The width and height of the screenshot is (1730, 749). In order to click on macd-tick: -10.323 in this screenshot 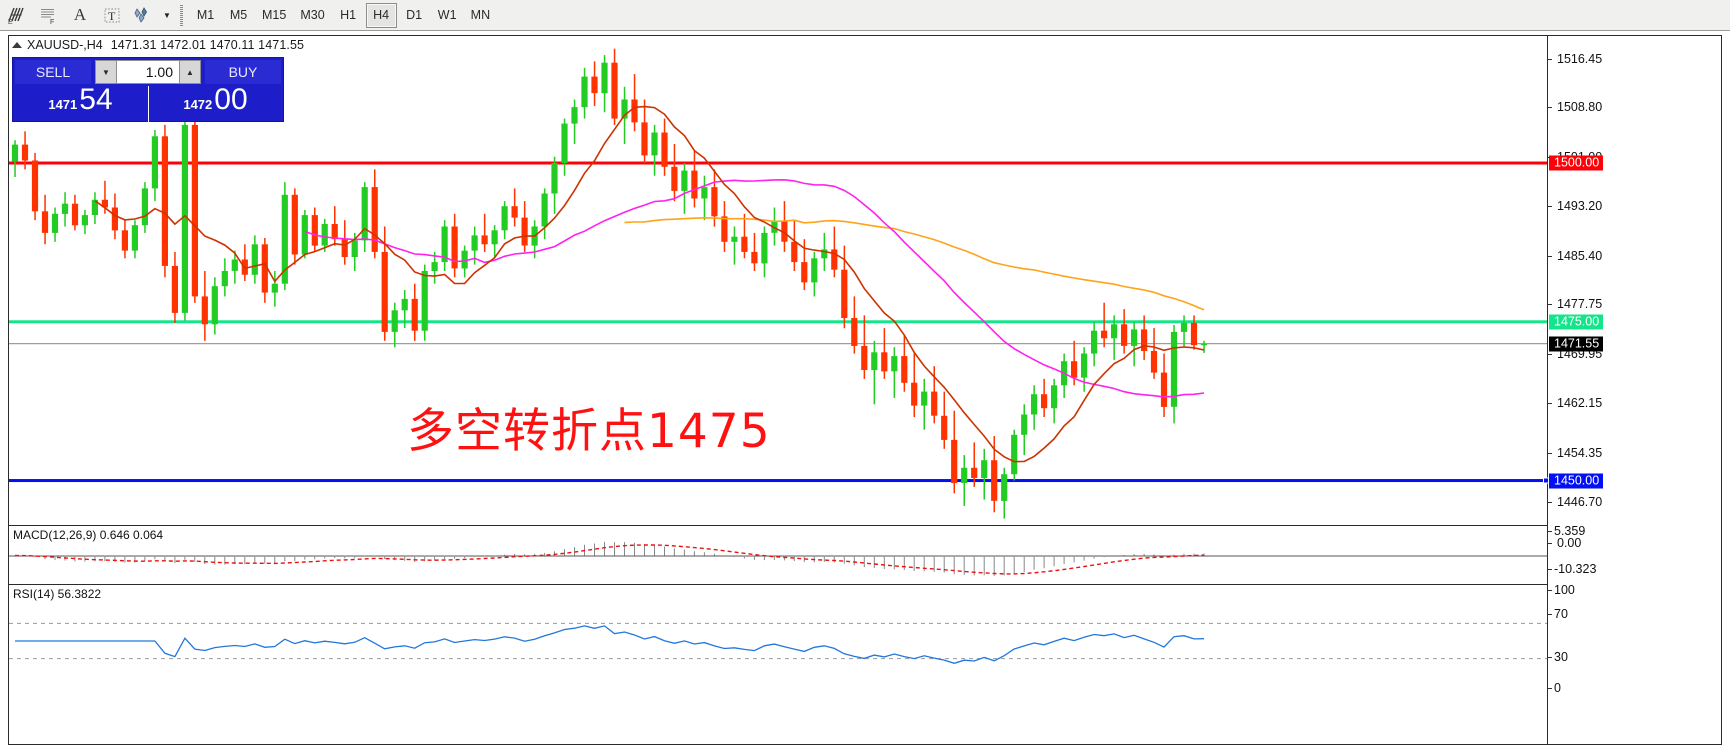, I will do `click(1572, 569)`.